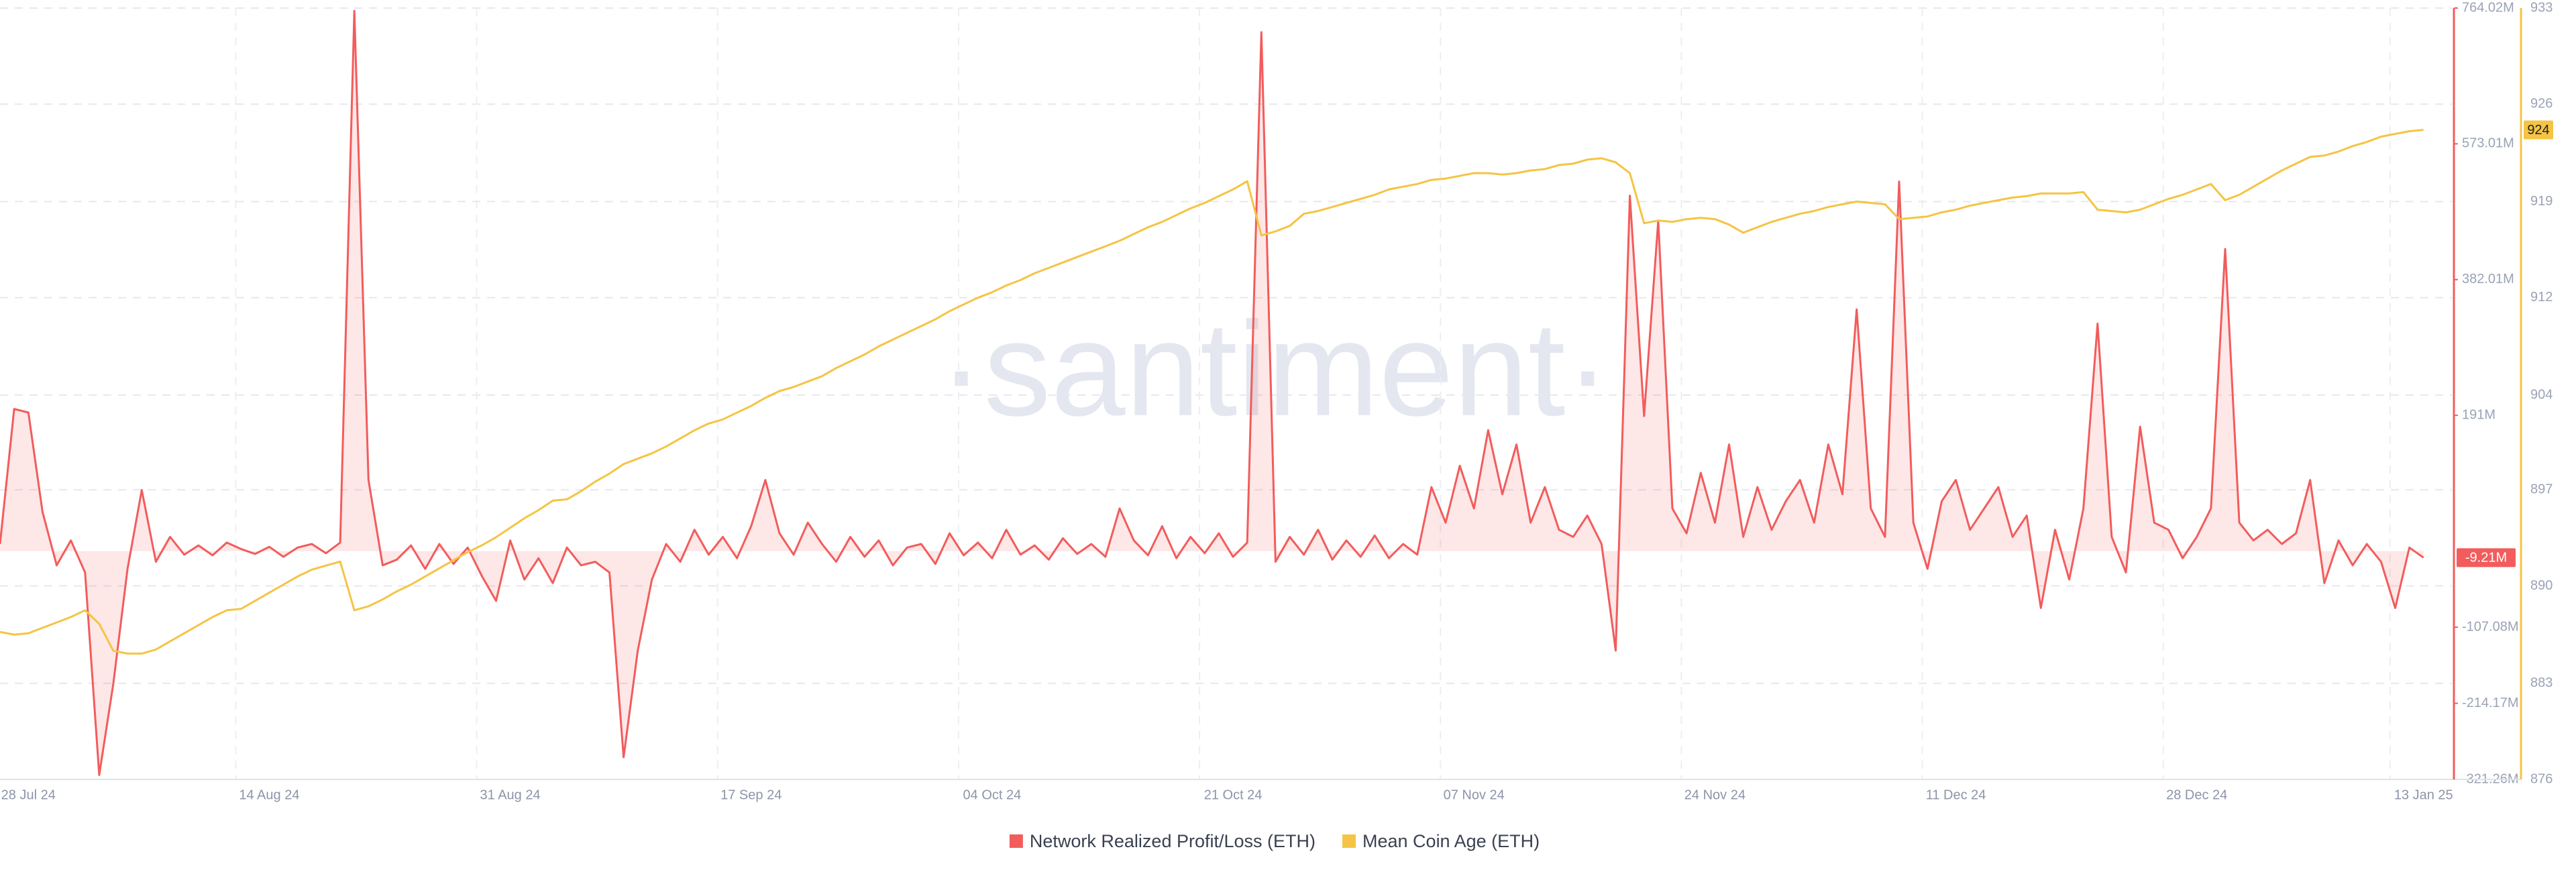 The width and height of the screenshot is (2576, 872). I want to click on y-tick-label: 382.01M, so click(2488, 279).